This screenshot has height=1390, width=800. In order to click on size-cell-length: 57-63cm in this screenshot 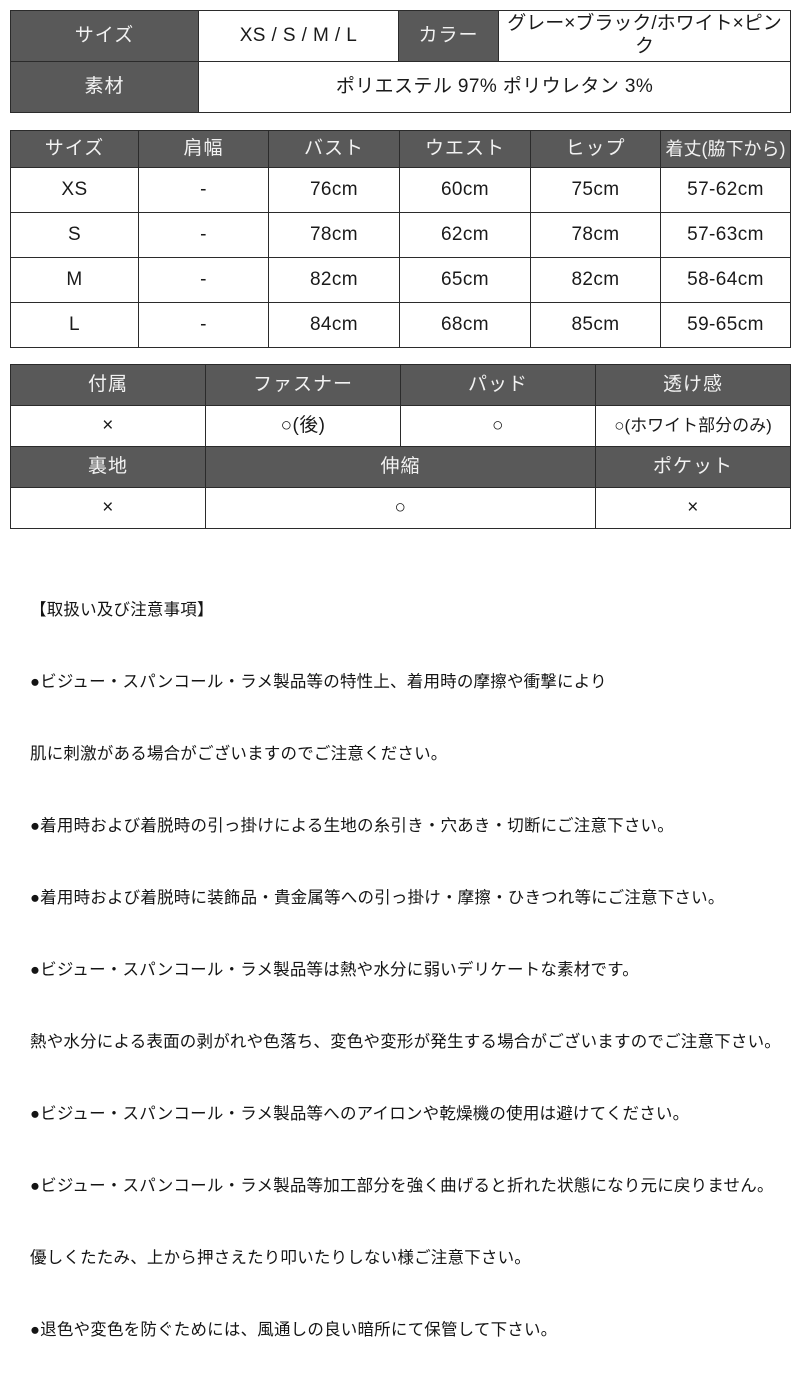, I will do `click(725, 235)`.